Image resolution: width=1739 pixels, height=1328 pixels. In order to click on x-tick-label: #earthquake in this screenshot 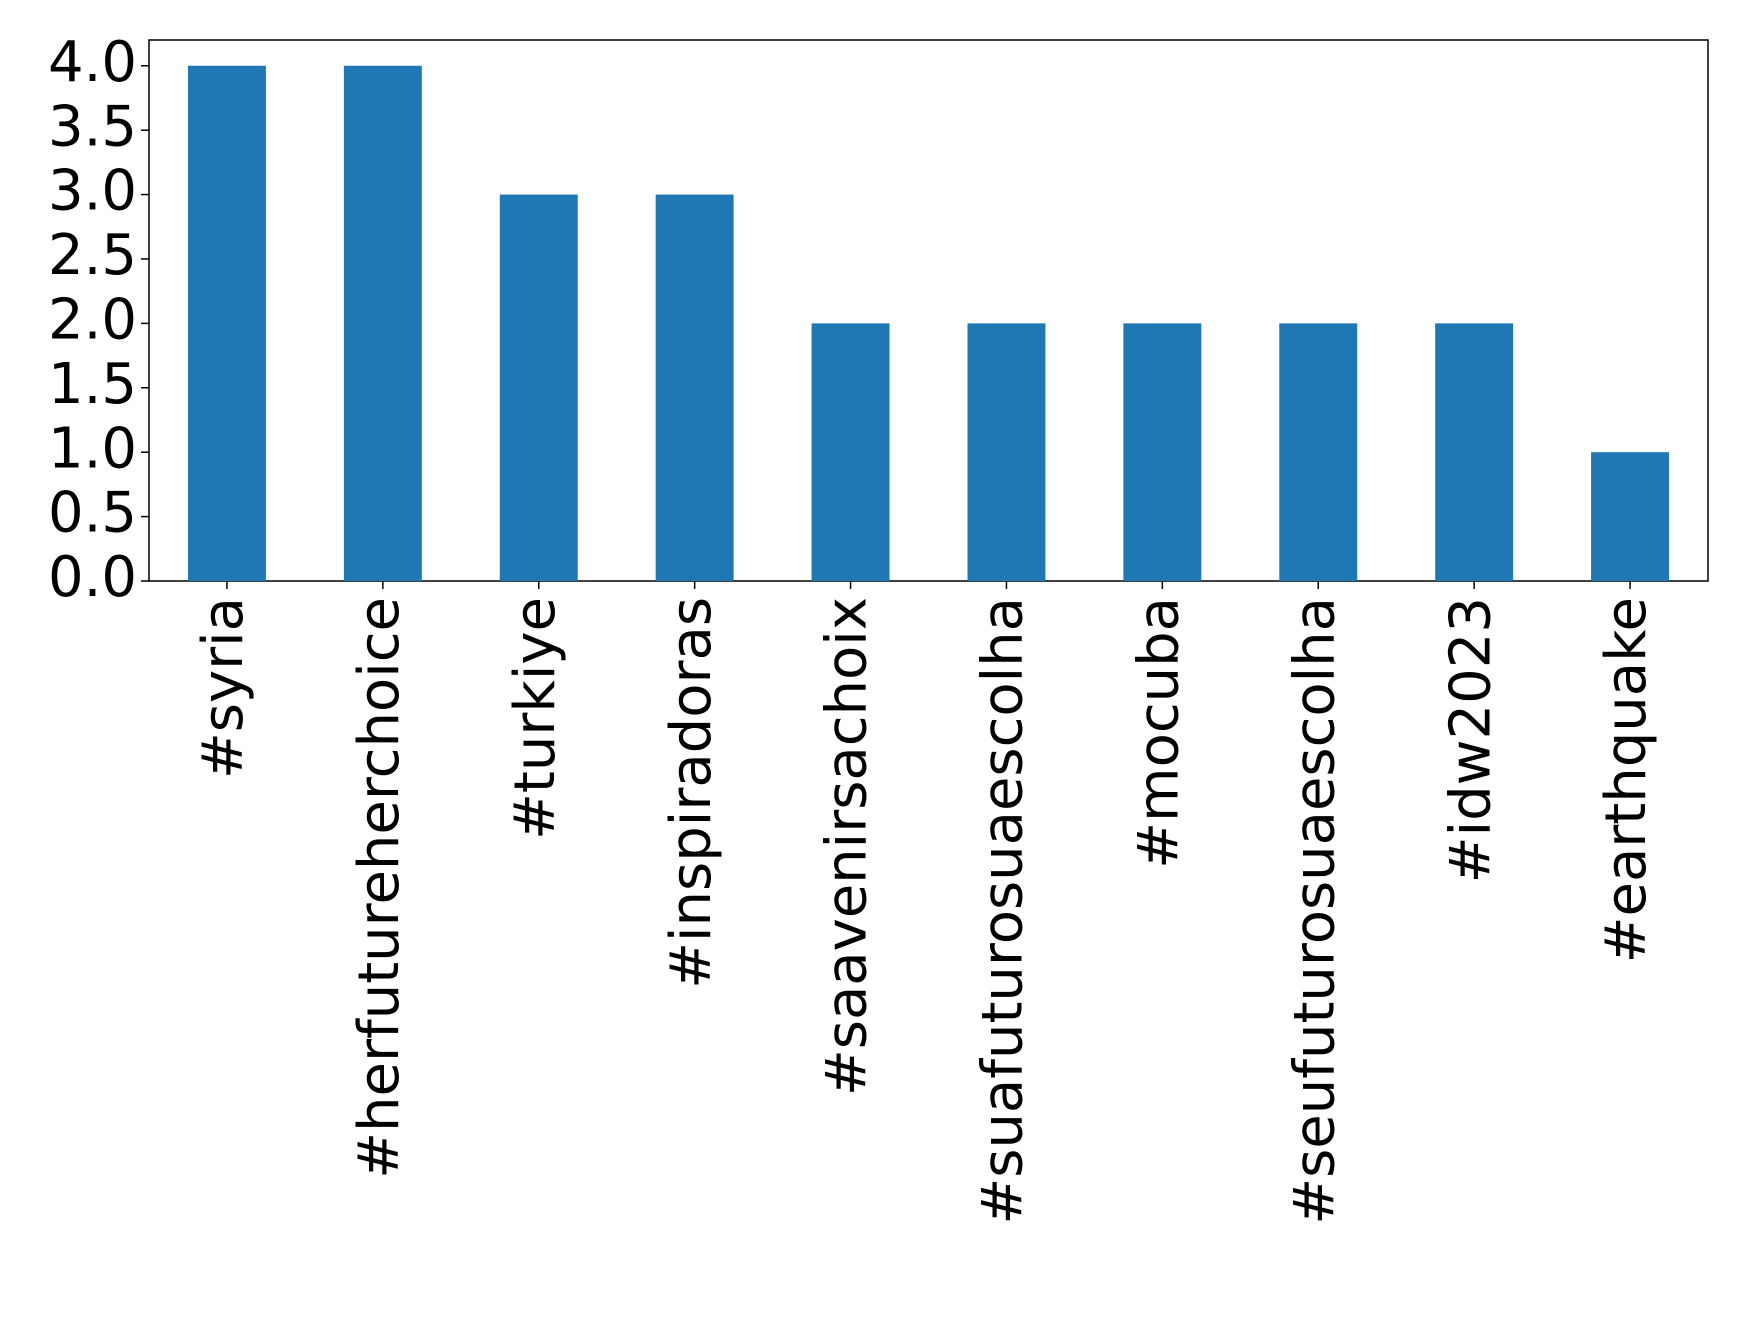, I will do `click(1626, 780)`.